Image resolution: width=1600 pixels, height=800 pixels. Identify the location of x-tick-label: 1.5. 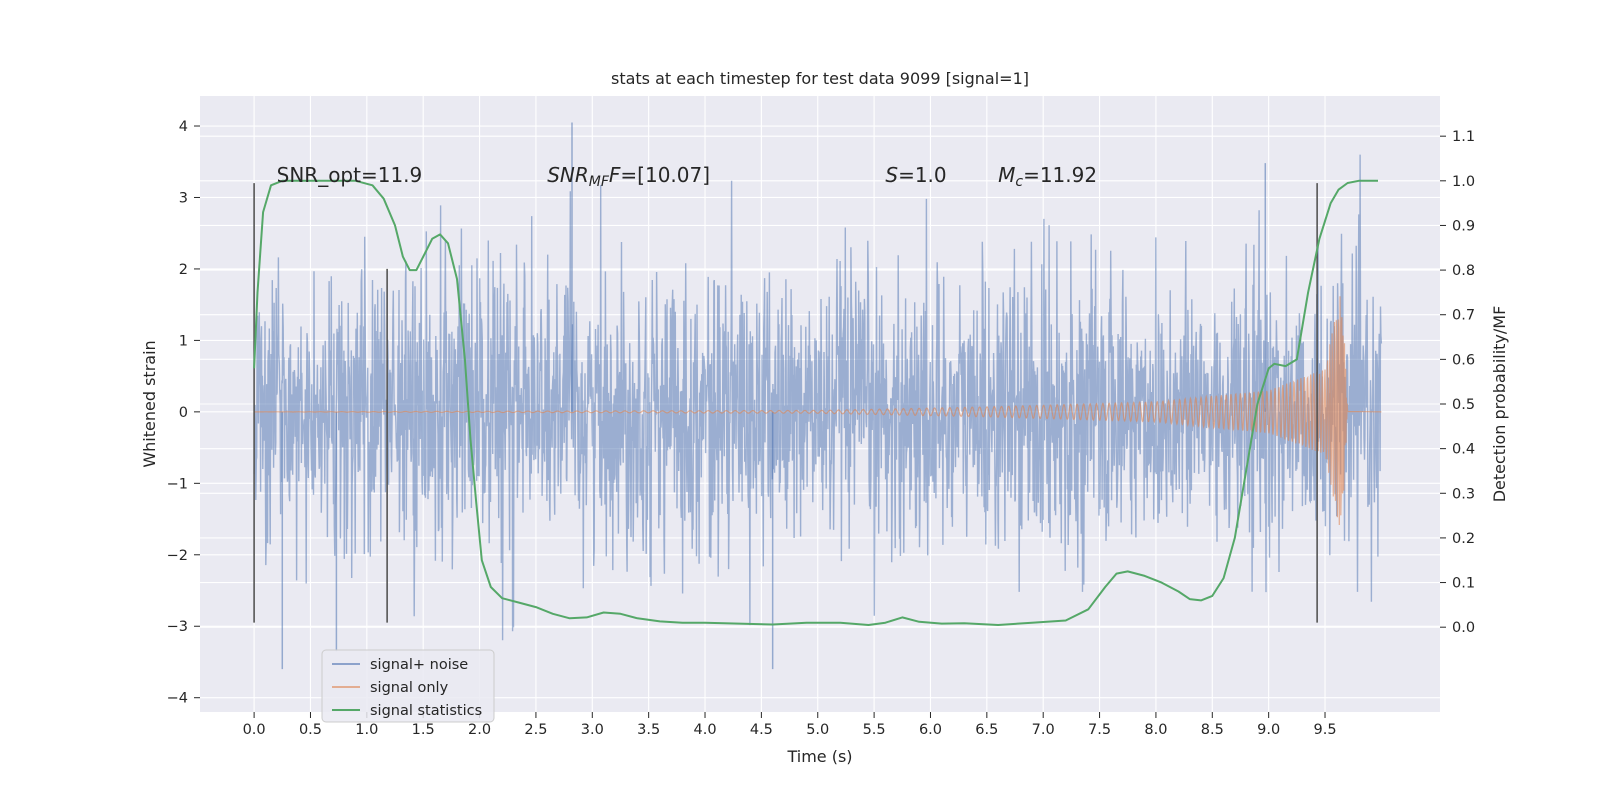
(423, 730).